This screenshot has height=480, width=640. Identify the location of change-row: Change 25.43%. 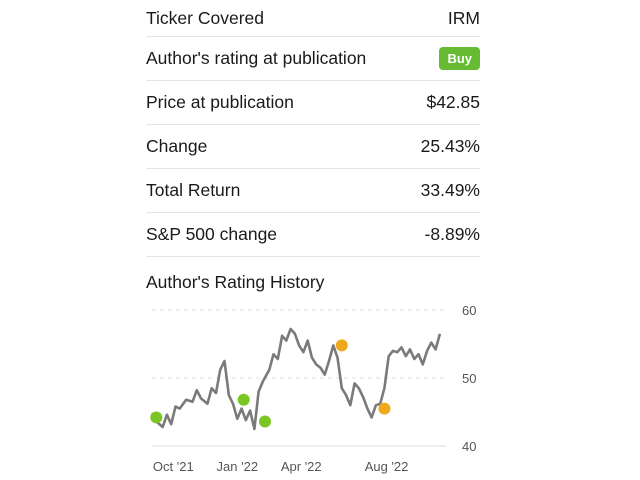
(313, 147).